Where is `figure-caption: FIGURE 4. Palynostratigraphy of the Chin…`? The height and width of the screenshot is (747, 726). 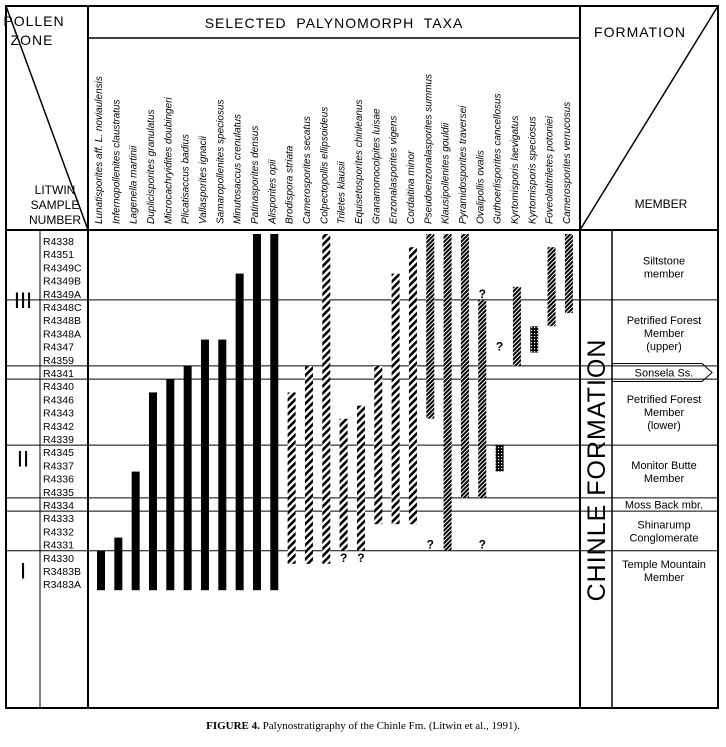 figure-caption: FIGURE 4. Palynostratigraphy of the Chin… is located at coordinates (363, 726).